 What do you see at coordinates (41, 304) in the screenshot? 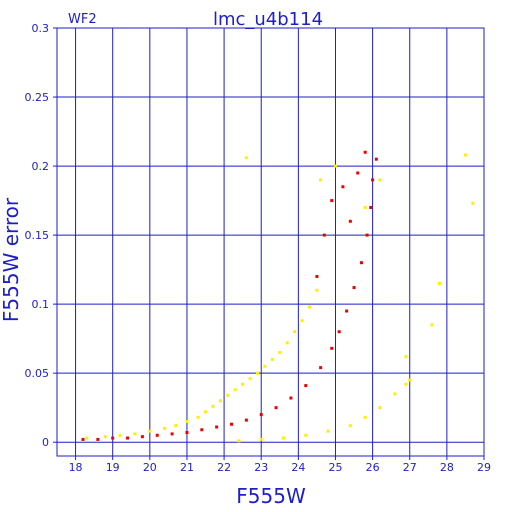
I see `y-tick-label: 0.1` at bounding box center [41, 304].